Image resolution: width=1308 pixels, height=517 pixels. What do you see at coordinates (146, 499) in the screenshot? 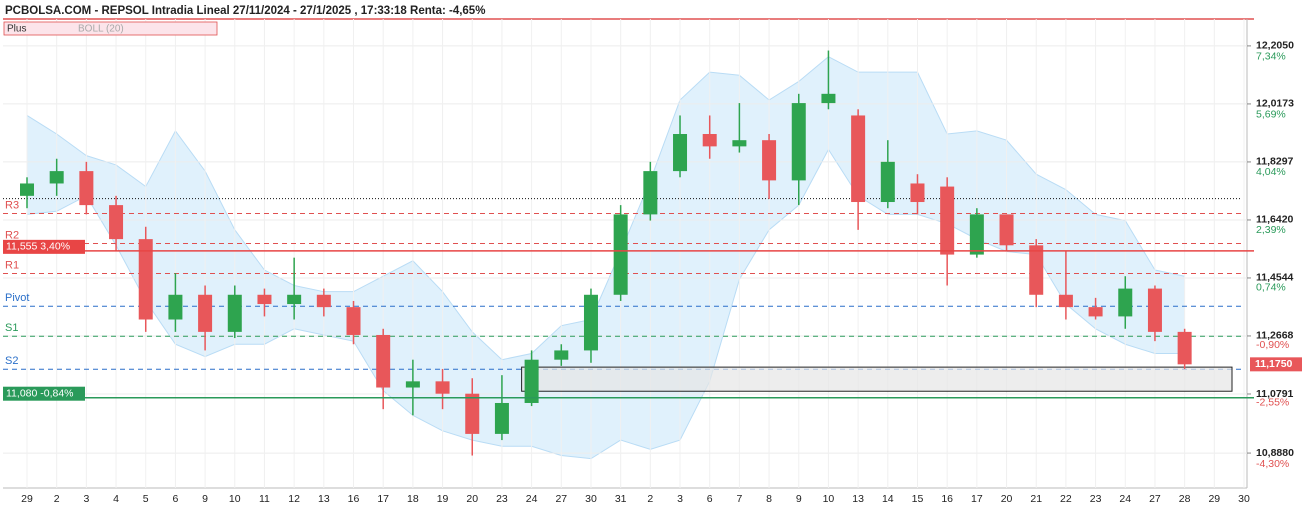
I see `x-tick-label: 5` at bounding box center [146, 499].